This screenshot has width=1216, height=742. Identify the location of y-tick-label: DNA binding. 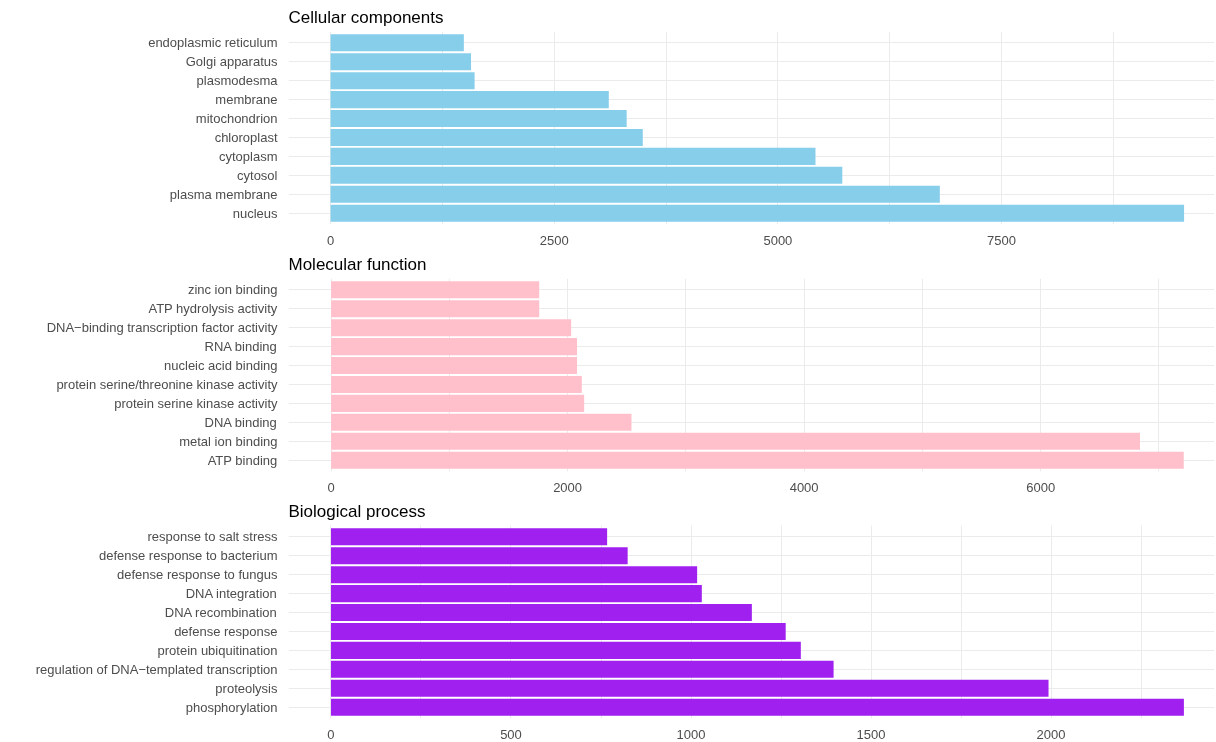
(240, 422).